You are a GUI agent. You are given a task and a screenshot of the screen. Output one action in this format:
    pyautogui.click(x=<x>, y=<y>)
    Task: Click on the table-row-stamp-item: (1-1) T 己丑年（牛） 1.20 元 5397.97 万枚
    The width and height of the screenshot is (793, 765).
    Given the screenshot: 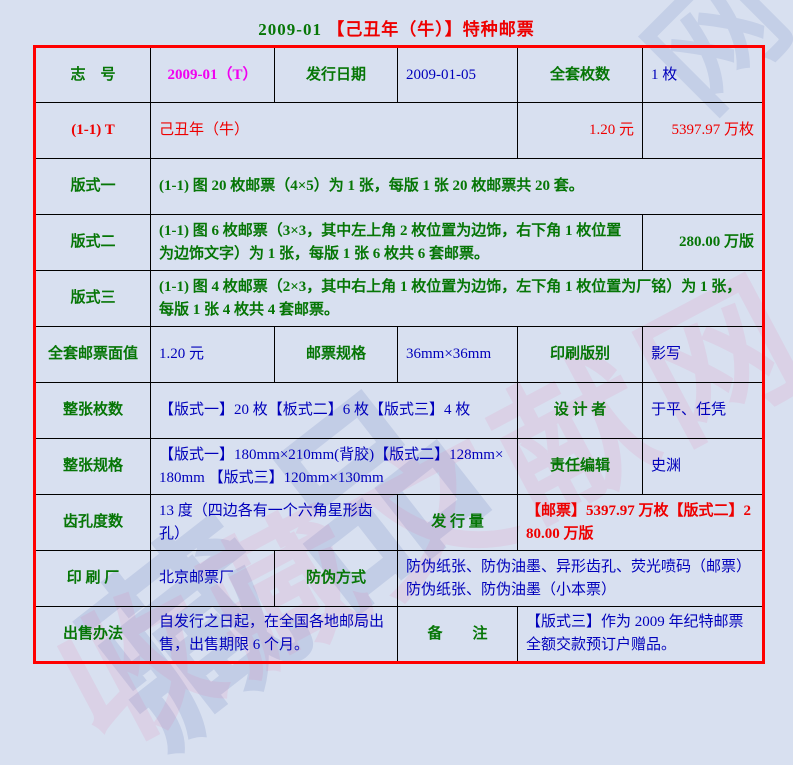 What is the action you would take?
    pyautogui.click(x=399, y=130)
    